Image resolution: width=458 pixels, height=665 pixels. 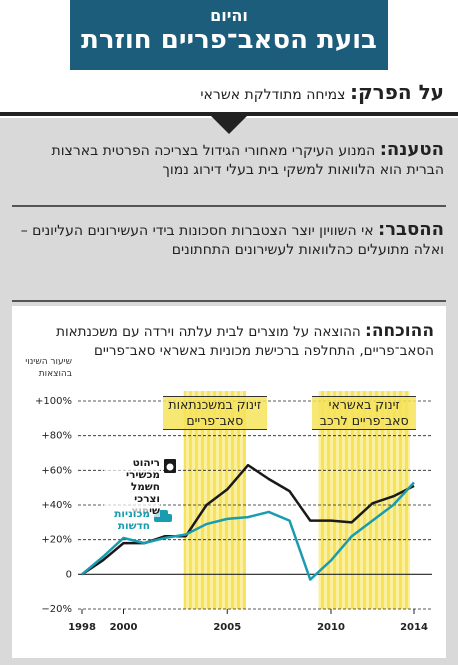 What do you see at coordinates (229, 15) in the screenshot?
I see `kicker: והיום` at bounding box center [229, 15].